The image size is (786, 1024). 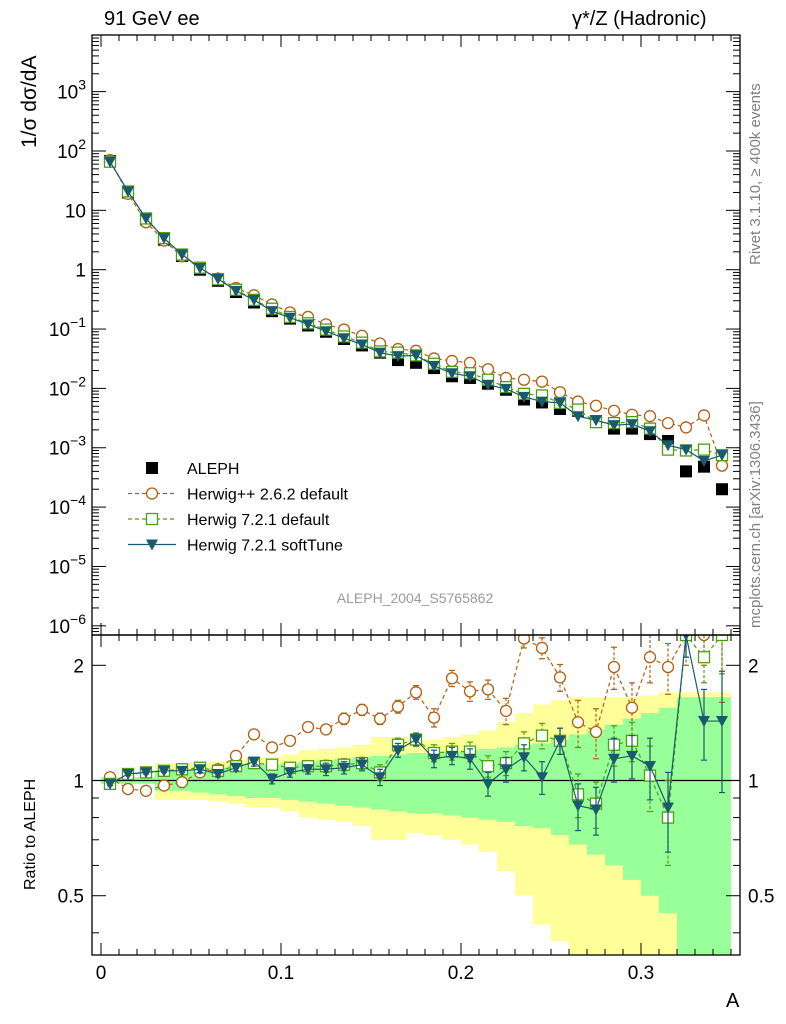 What do you see at coordinates (75, 211) in the screenshot?
I see `y-tick-label-main: 10` at bounding box center [75, 211].